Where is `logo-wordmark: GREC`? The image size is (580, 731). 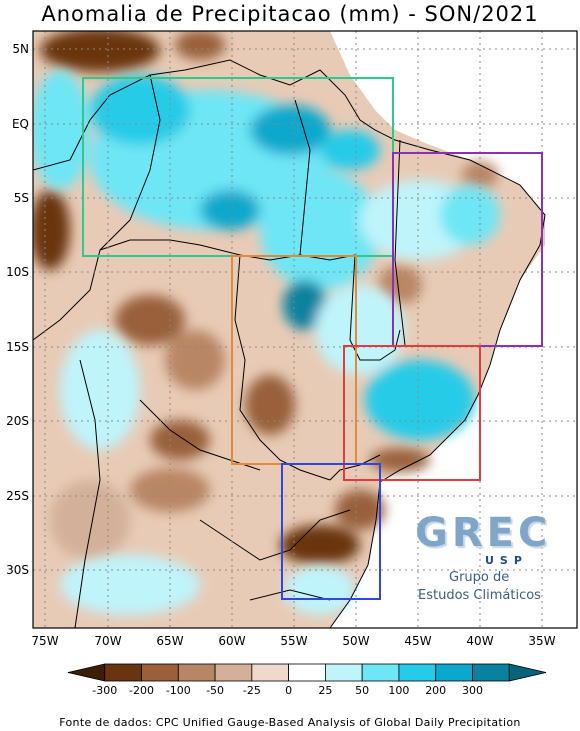 logo-wordmark: GREC is located at coordinates (483, 533).